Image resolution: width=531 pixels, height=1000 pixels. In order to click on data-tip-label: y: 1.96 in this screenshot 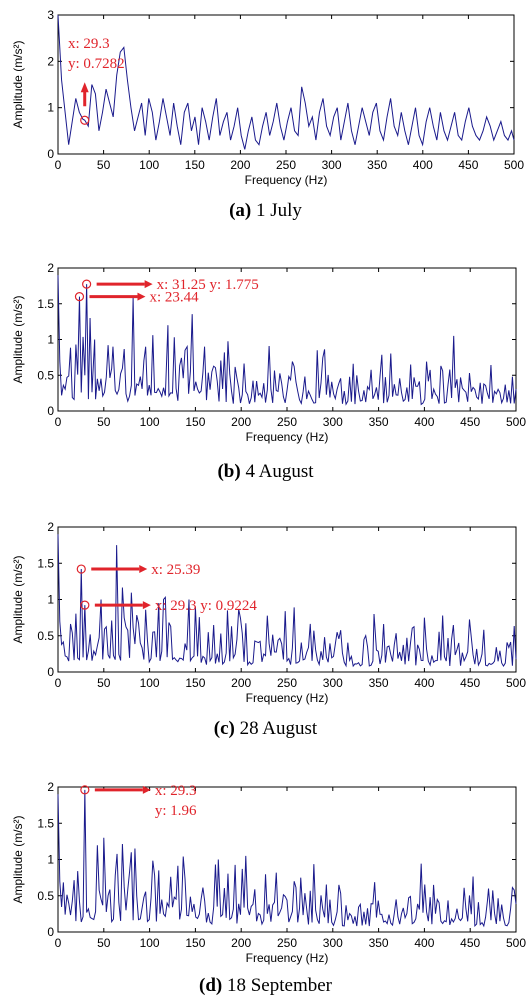, I will do `click(176, 811)`.